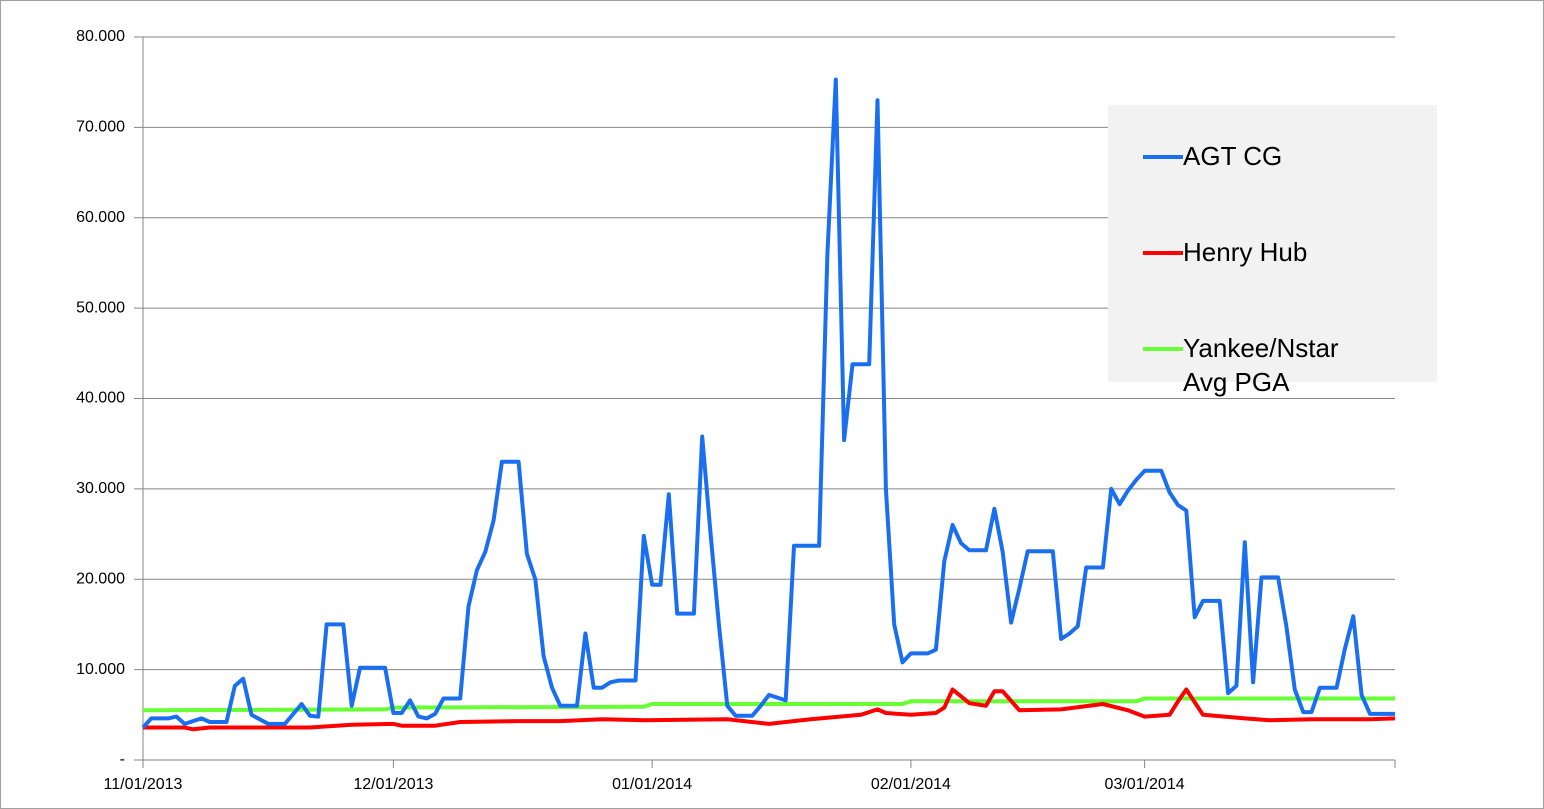 Image resolution: width=1544 pixels, height=809 pixels. I want to click on y-tick-label: 80.000, so click(100, 36).